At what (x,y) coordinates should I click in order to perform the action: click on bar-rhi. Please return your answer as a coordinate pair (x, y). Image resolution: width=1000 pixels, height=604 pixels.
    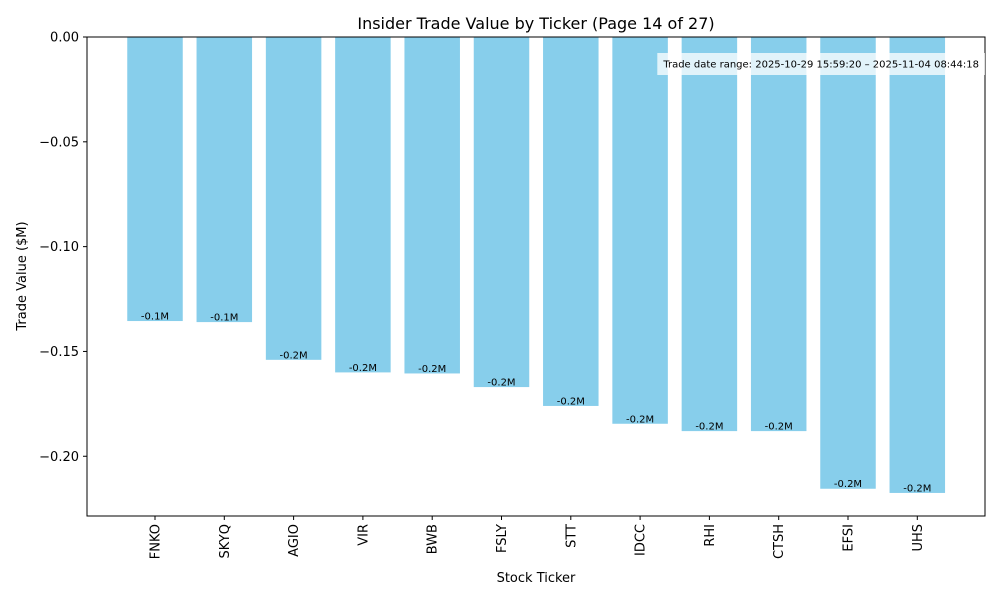
    Looking at the image, I should click on (709, 234).